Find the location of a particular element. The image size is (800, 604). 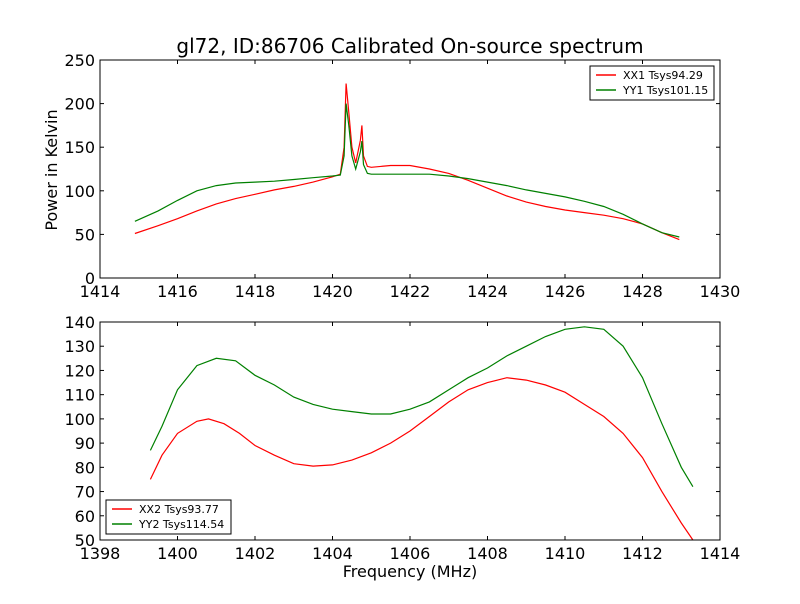

y-tick-label: 130 is located at coordinates (79, 346).